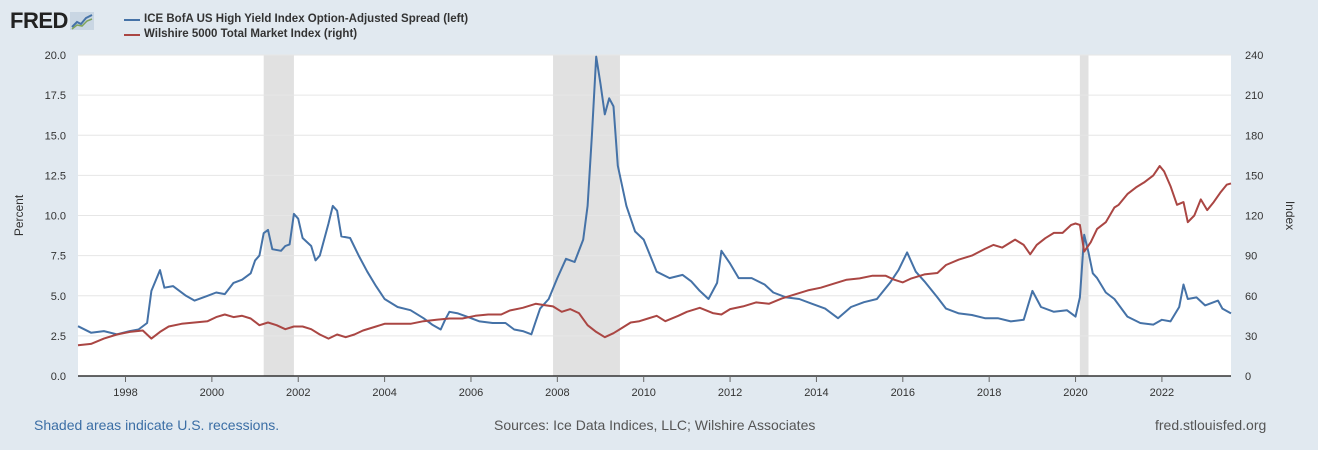 The width and height of the screenshot is (1318, 450). Describe the element at coordinates (1211, 425) in the screenshot. I see `source-url: fred.stlouisfed.org` at that location.